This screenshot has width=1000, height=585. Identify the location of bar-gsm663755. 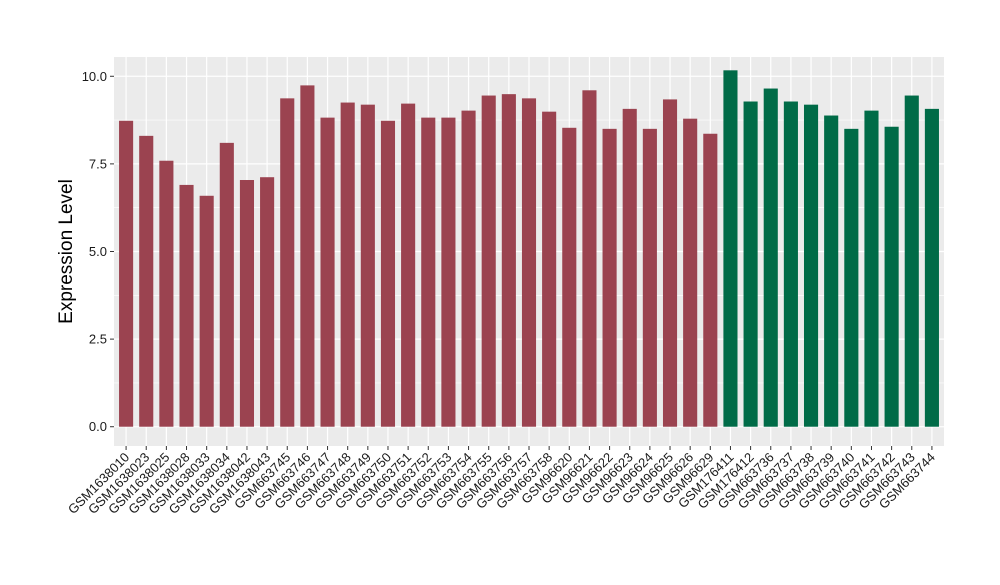
(488, 261).